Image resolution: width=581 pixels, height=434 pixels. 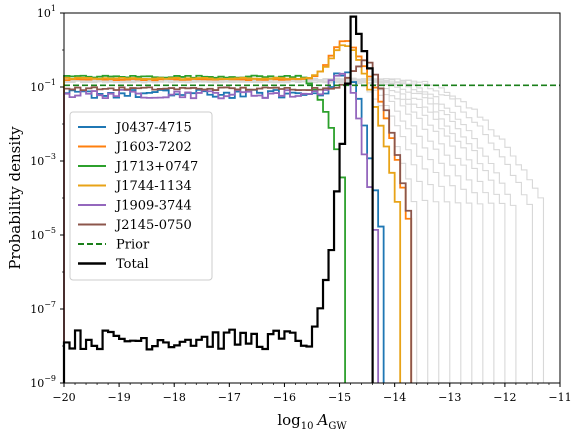 I want to click on y-tick-label: 10⁻¹, so click(x=43, y=86).